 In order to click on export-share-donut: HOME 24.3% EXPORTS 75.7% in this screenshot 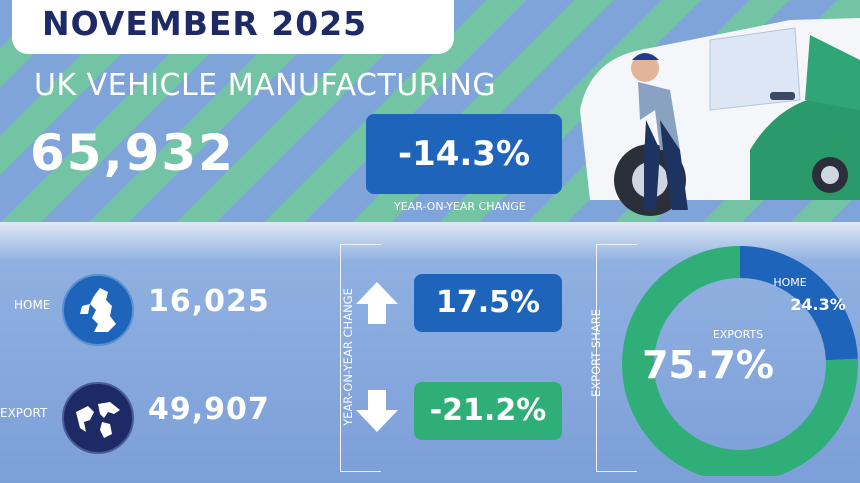, I will do `click(740, 361)`.